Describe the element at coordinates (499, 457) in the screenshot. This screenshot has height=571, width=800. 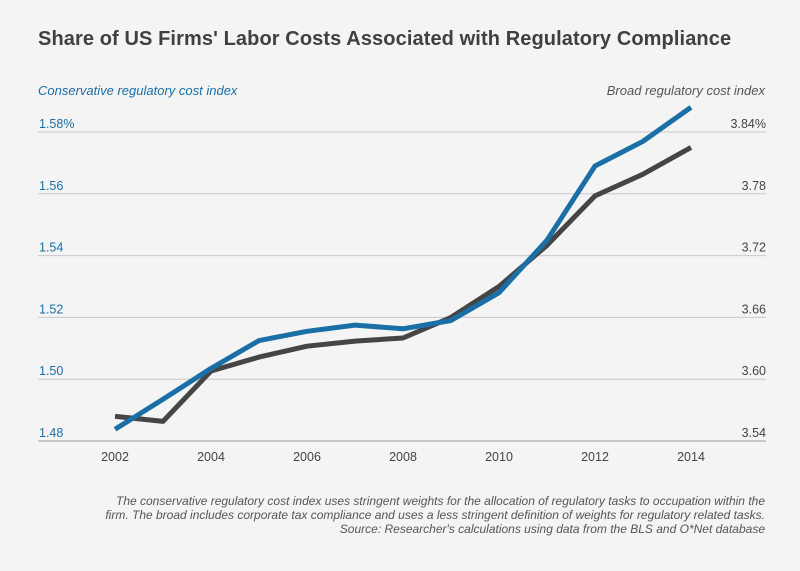
I see `x-tick-label: 2010` at that location.